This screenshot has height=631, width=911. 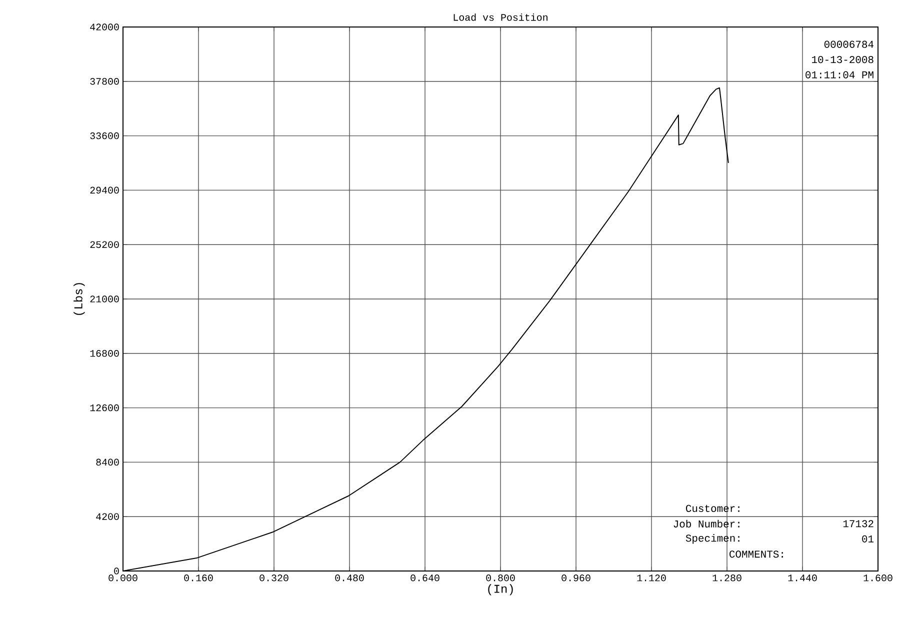 What do you see at coordinates (576, 578) in the screenshot?
I see `x-tick-label: 0.960` at bounding box center [576, 578].